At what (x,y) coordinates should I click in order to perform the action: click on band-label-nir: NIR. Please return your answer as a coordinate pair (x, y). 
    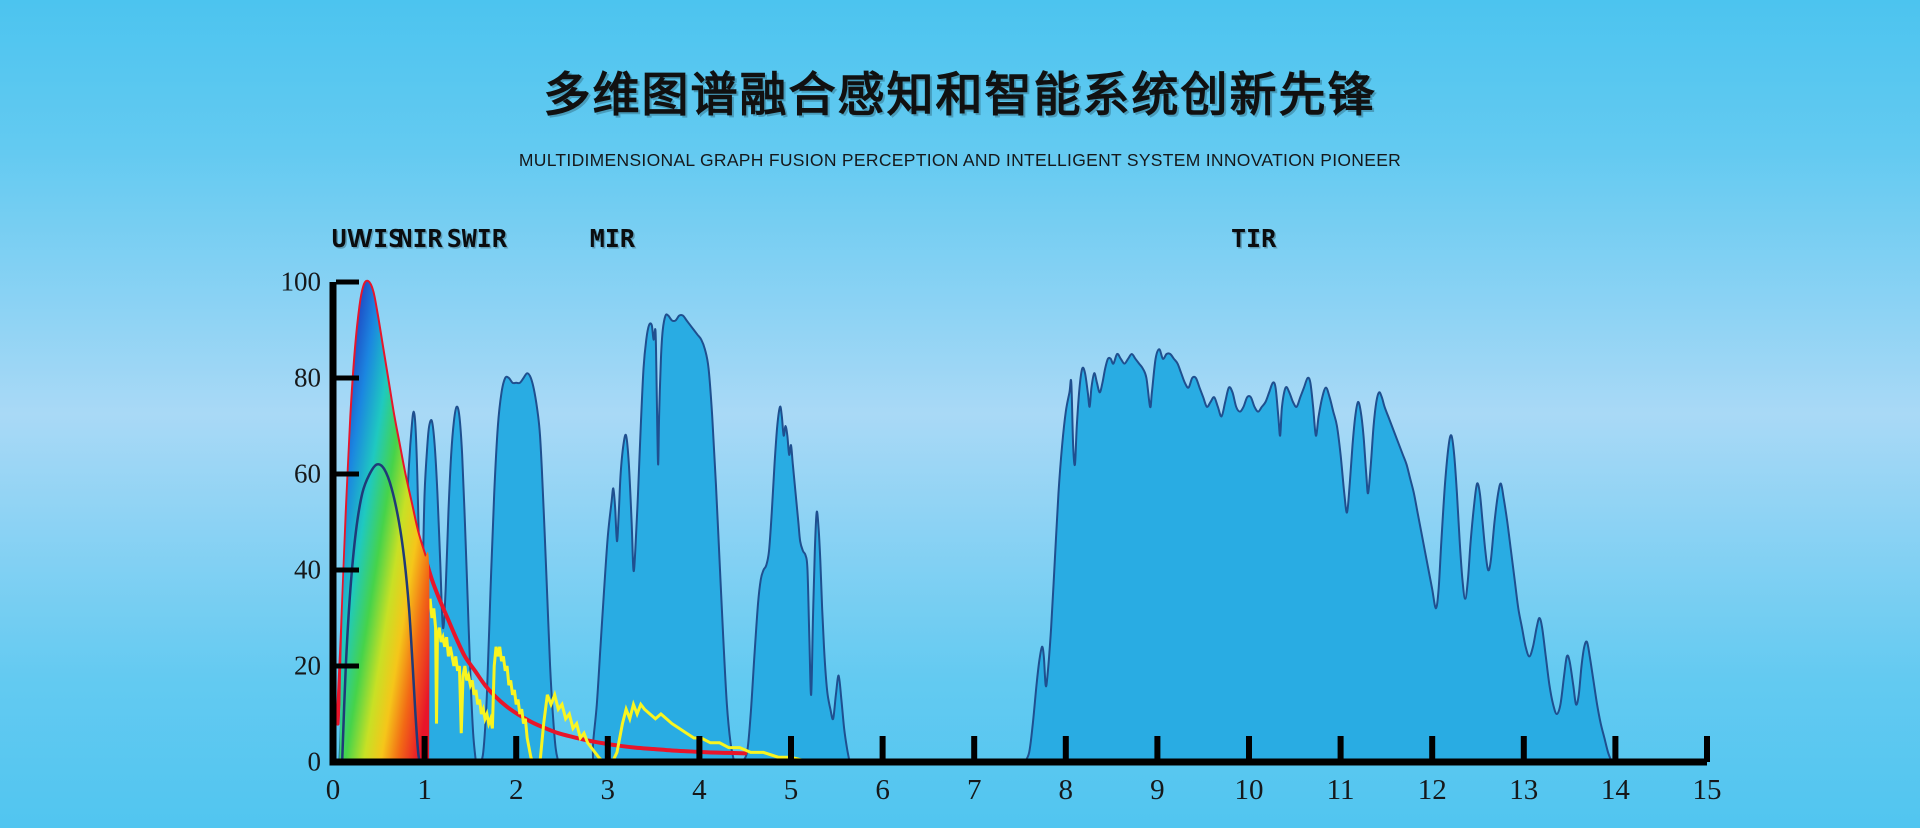
    Looking at the image, I should click on (420, 238).